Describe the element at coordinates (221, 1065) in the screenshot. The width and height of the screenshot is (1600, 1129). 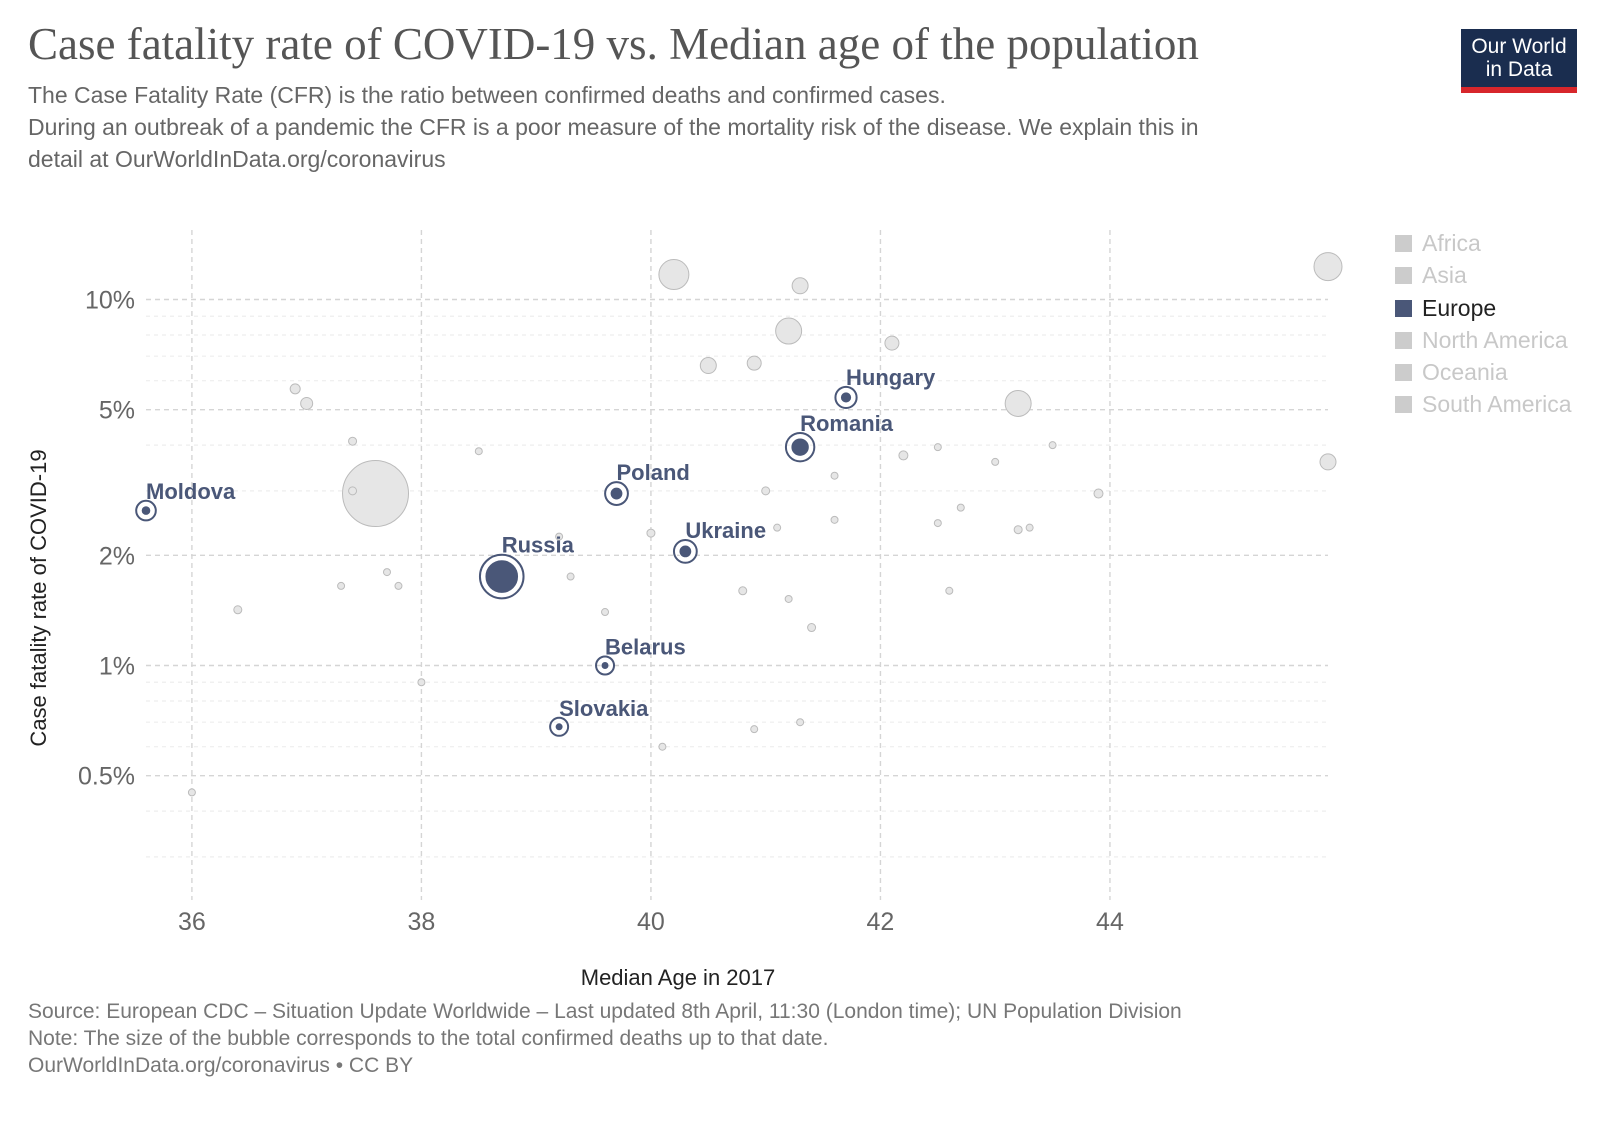
I see `footer-credit: OurWorldInData.org/coronavirus • CC BY` at that location.